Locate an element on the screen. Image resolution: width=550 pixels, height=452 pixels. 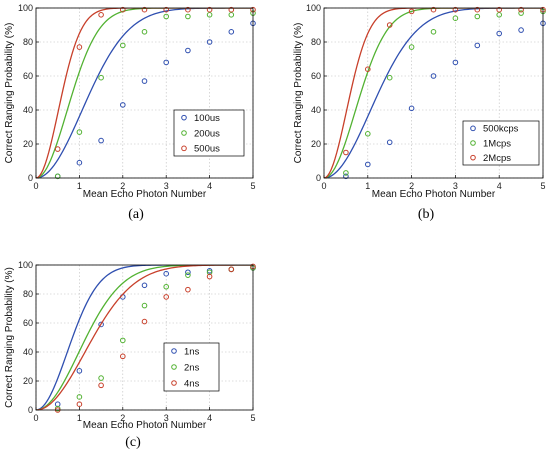
legend-marker-2Mcps is located at coordinates (473, 157).